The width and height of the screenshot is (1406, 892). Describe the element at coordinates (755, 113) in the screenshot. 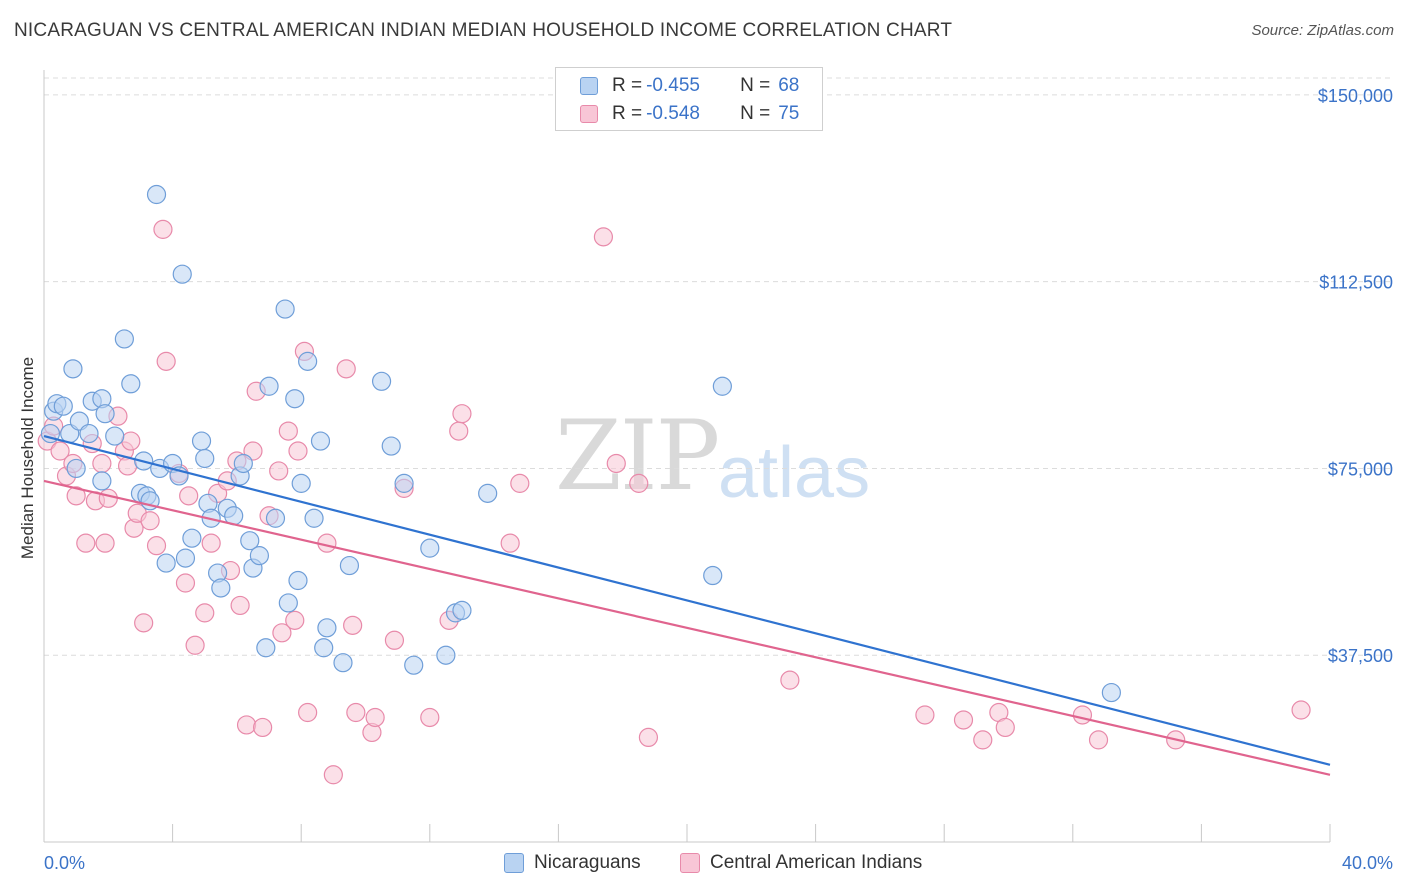

I see `legend-n-label: N =` at that location.